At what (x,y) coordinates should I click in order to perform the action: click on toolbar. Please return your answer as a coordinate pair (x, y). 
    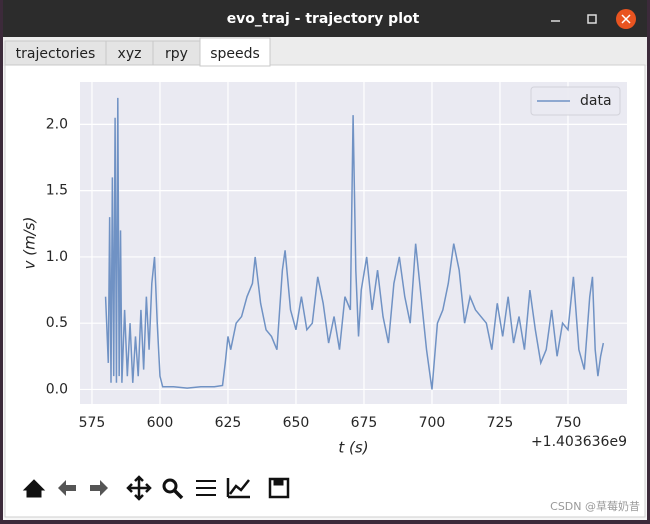
    Looking at the image, I should click on (156, 488).